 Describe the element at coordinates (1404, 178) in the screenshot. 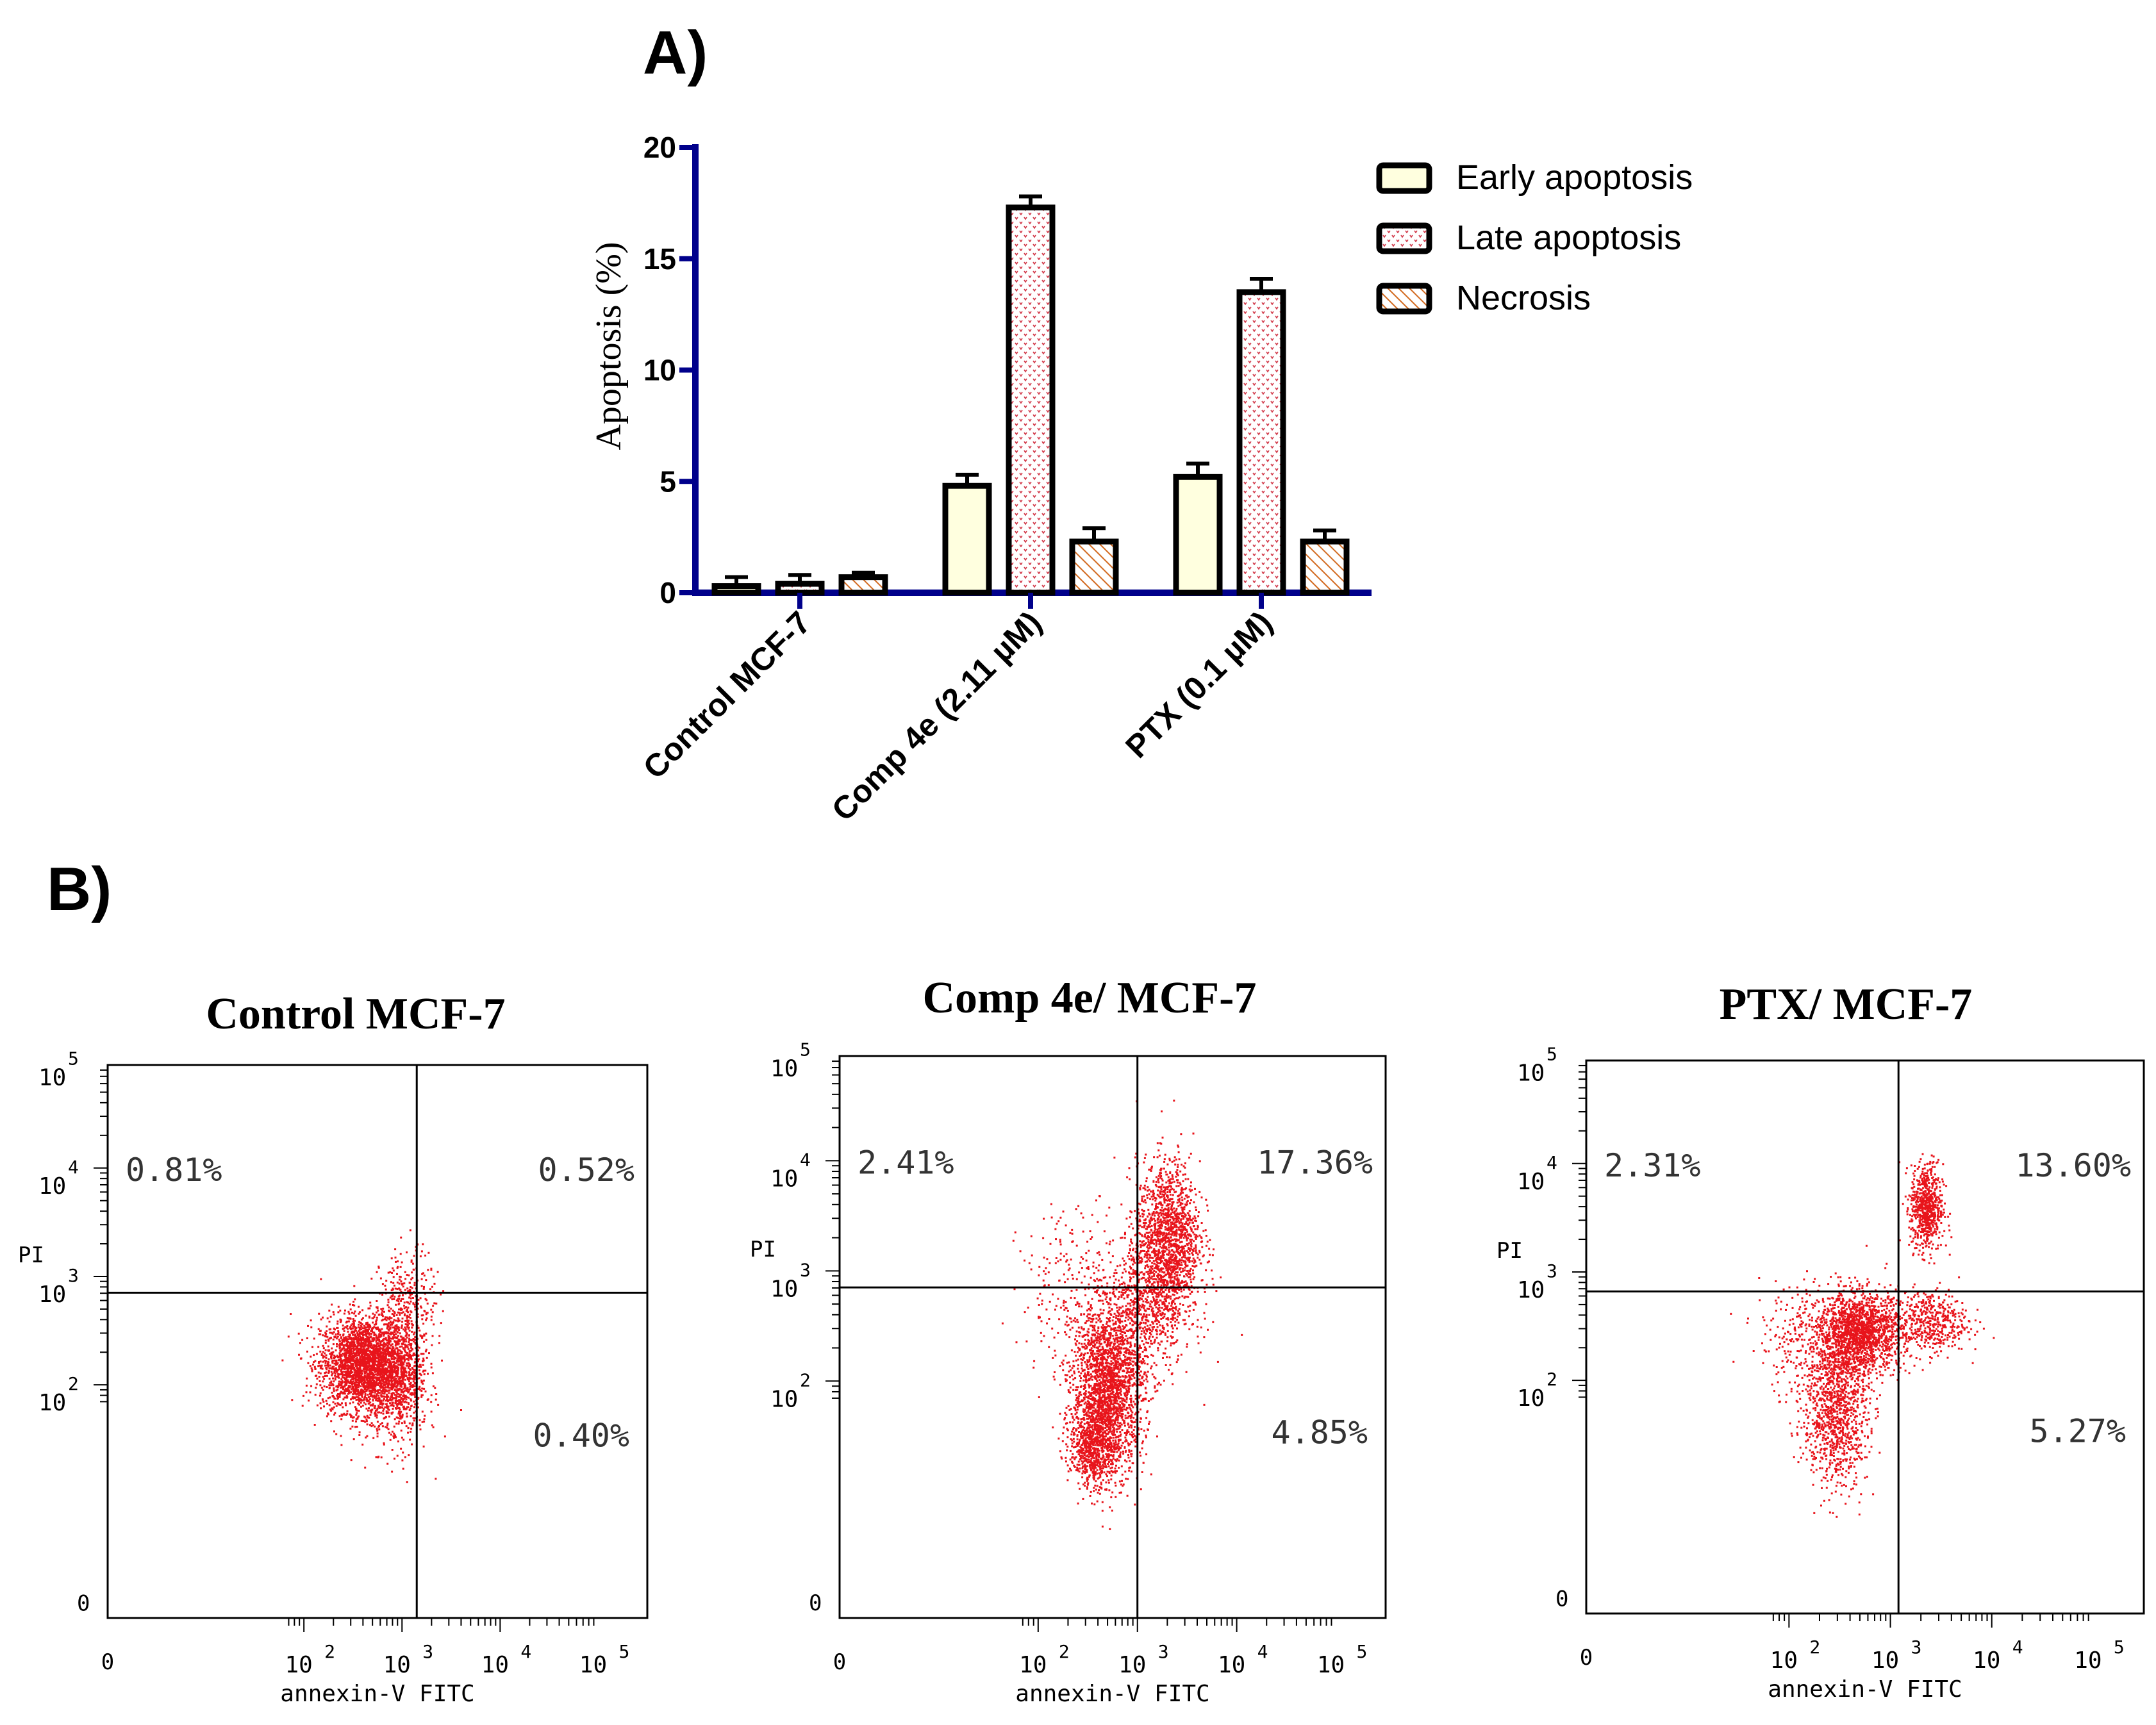

I see `legend-swatch-early` at that location.